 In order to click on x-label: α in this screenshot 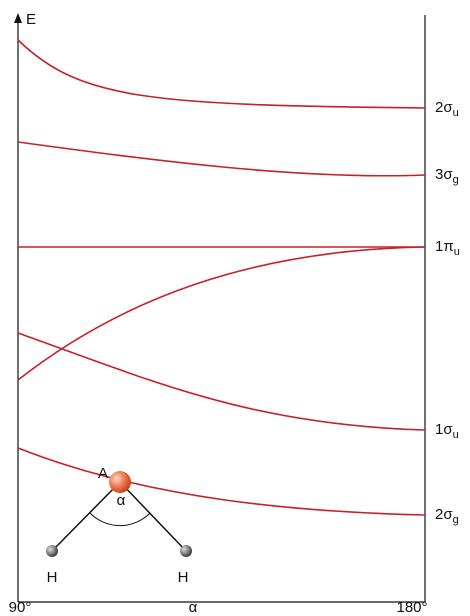, I will do `click(193, 607)`.